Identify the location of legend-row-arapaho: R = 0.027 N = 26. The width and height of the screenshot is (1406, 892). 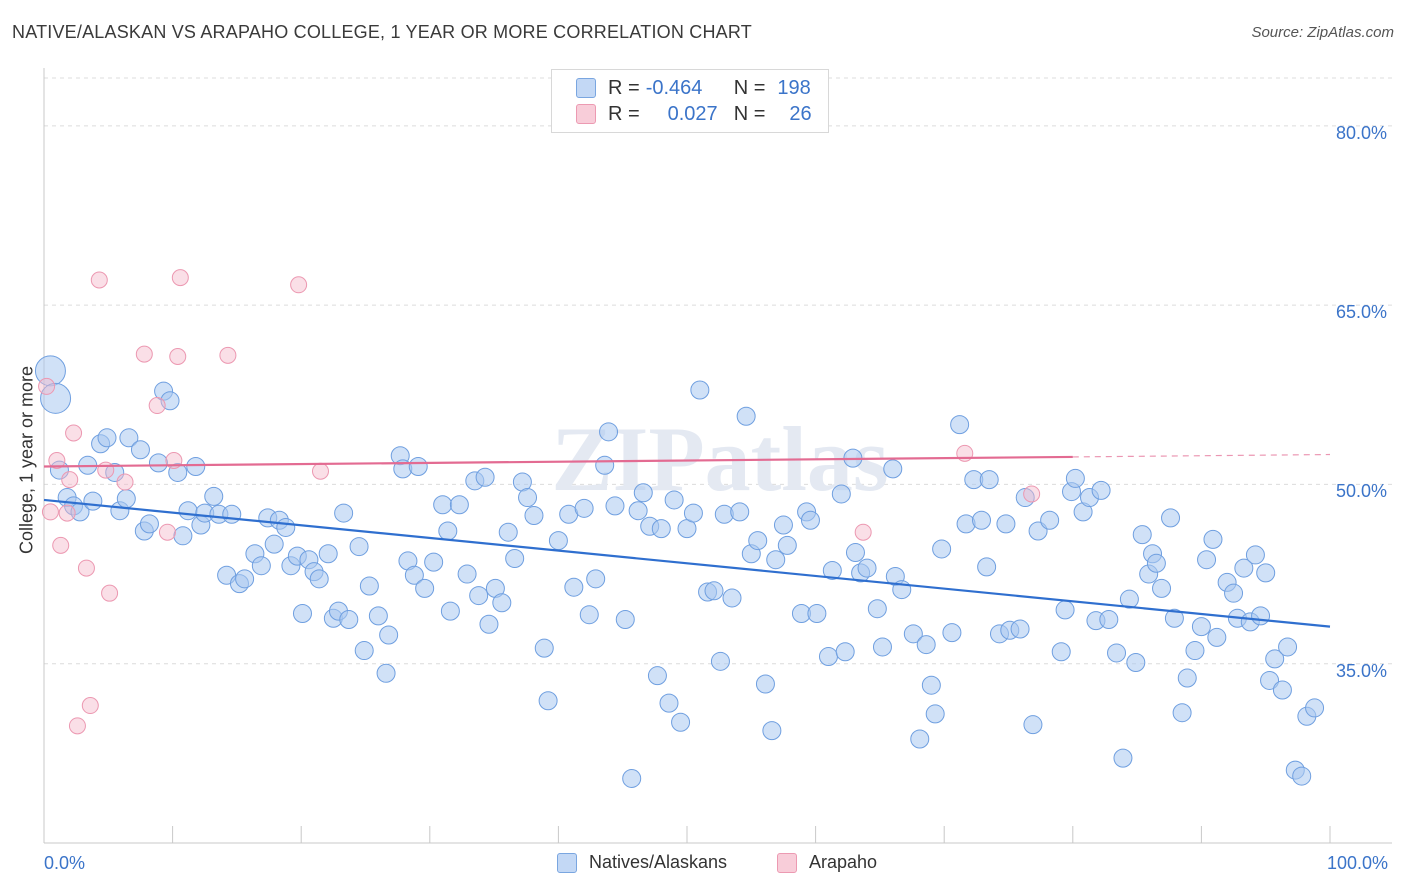
(694, 114).